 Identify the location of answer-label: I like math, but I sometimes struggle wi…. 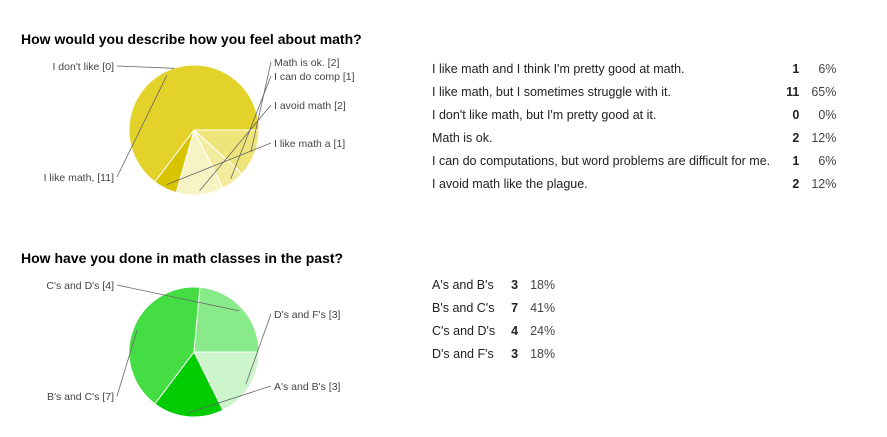
(551, 91).